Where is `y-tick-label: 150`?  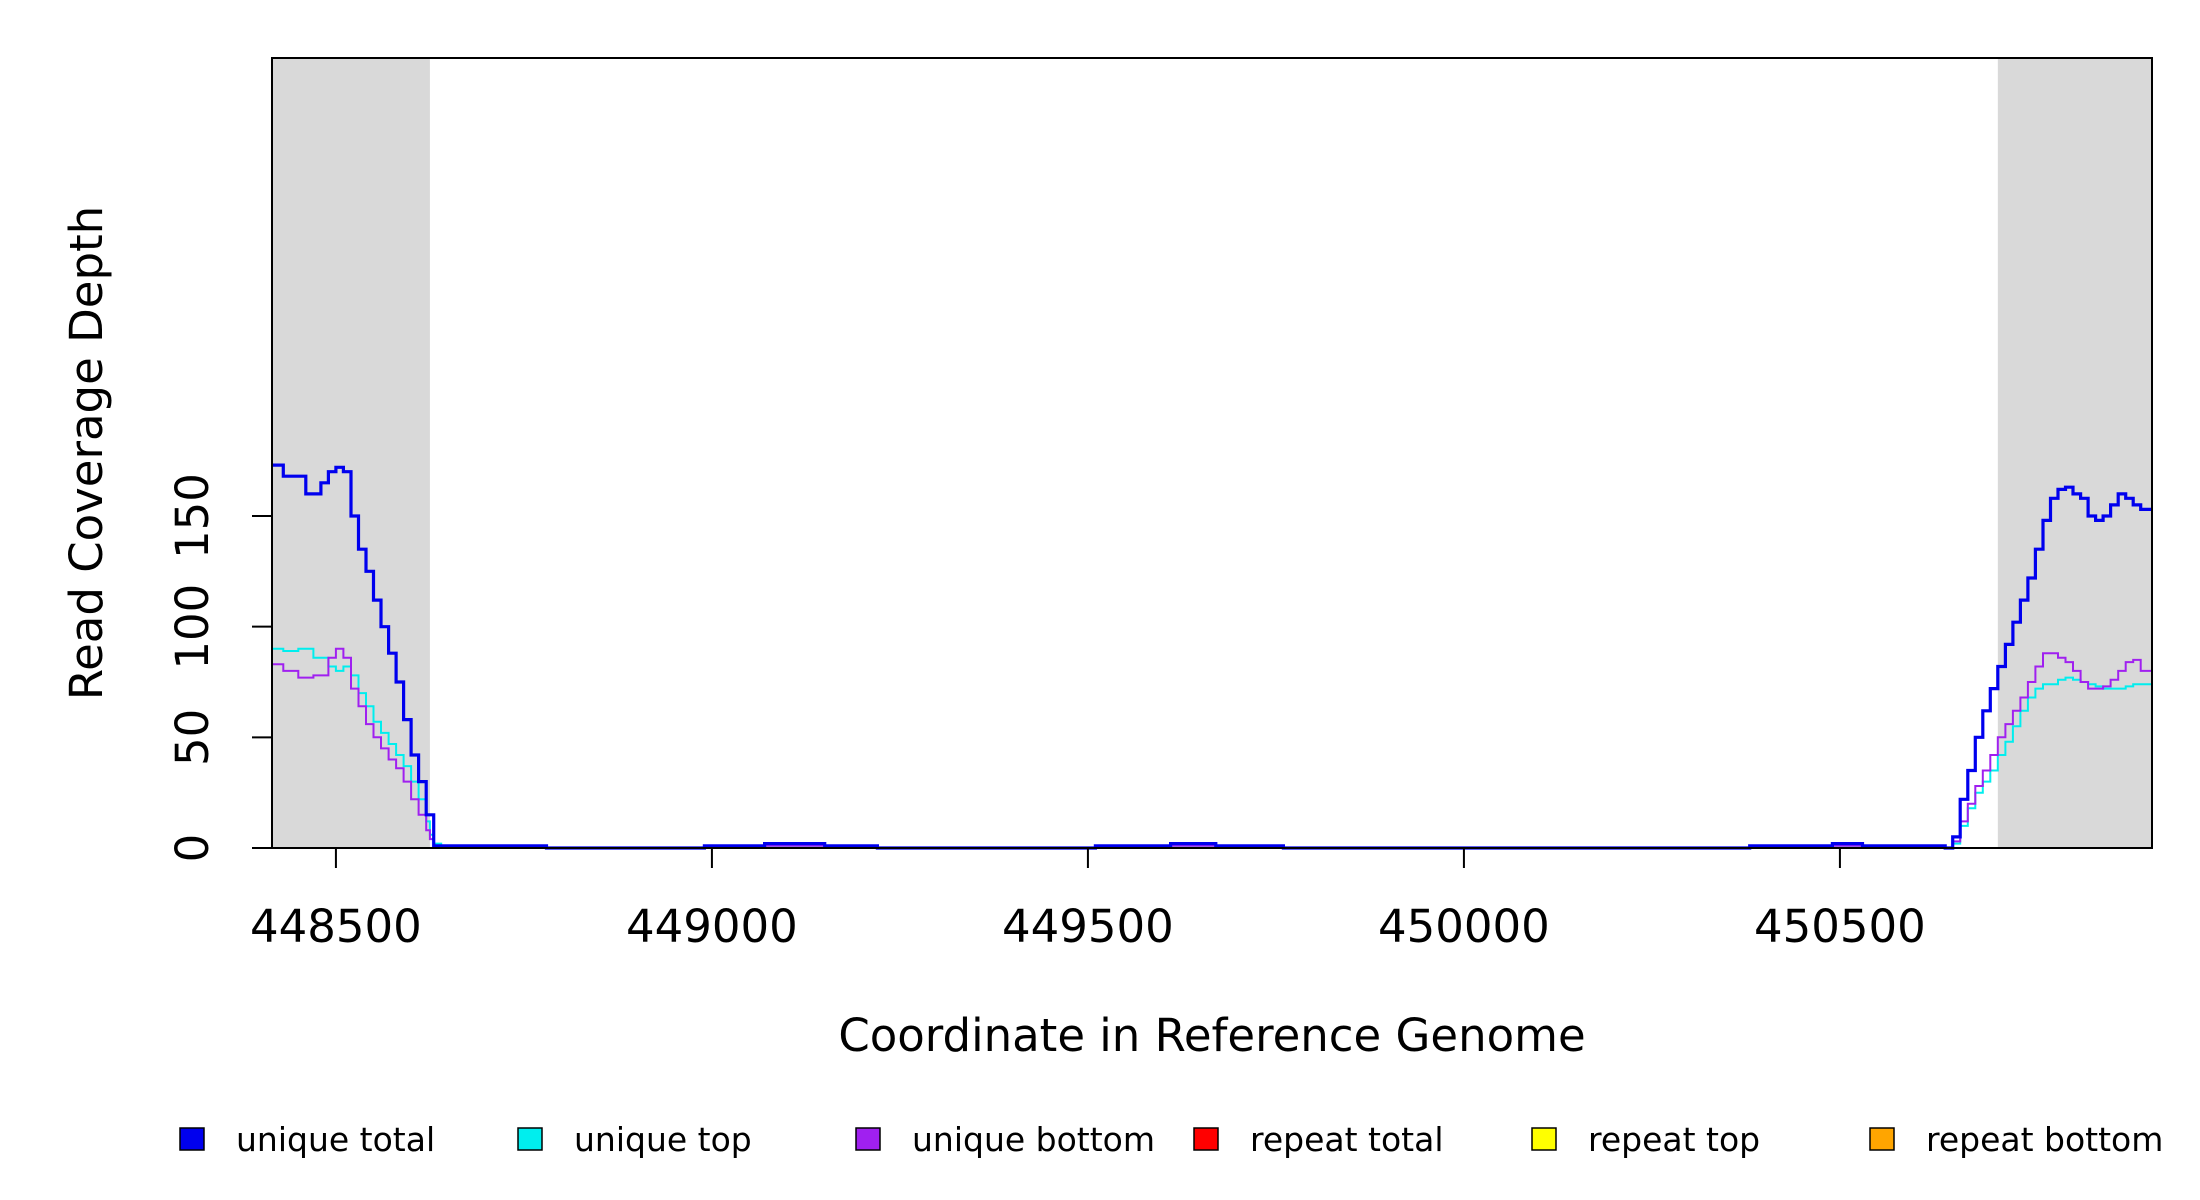
y-tick-label: 150 is located at coordinates (192, 516).